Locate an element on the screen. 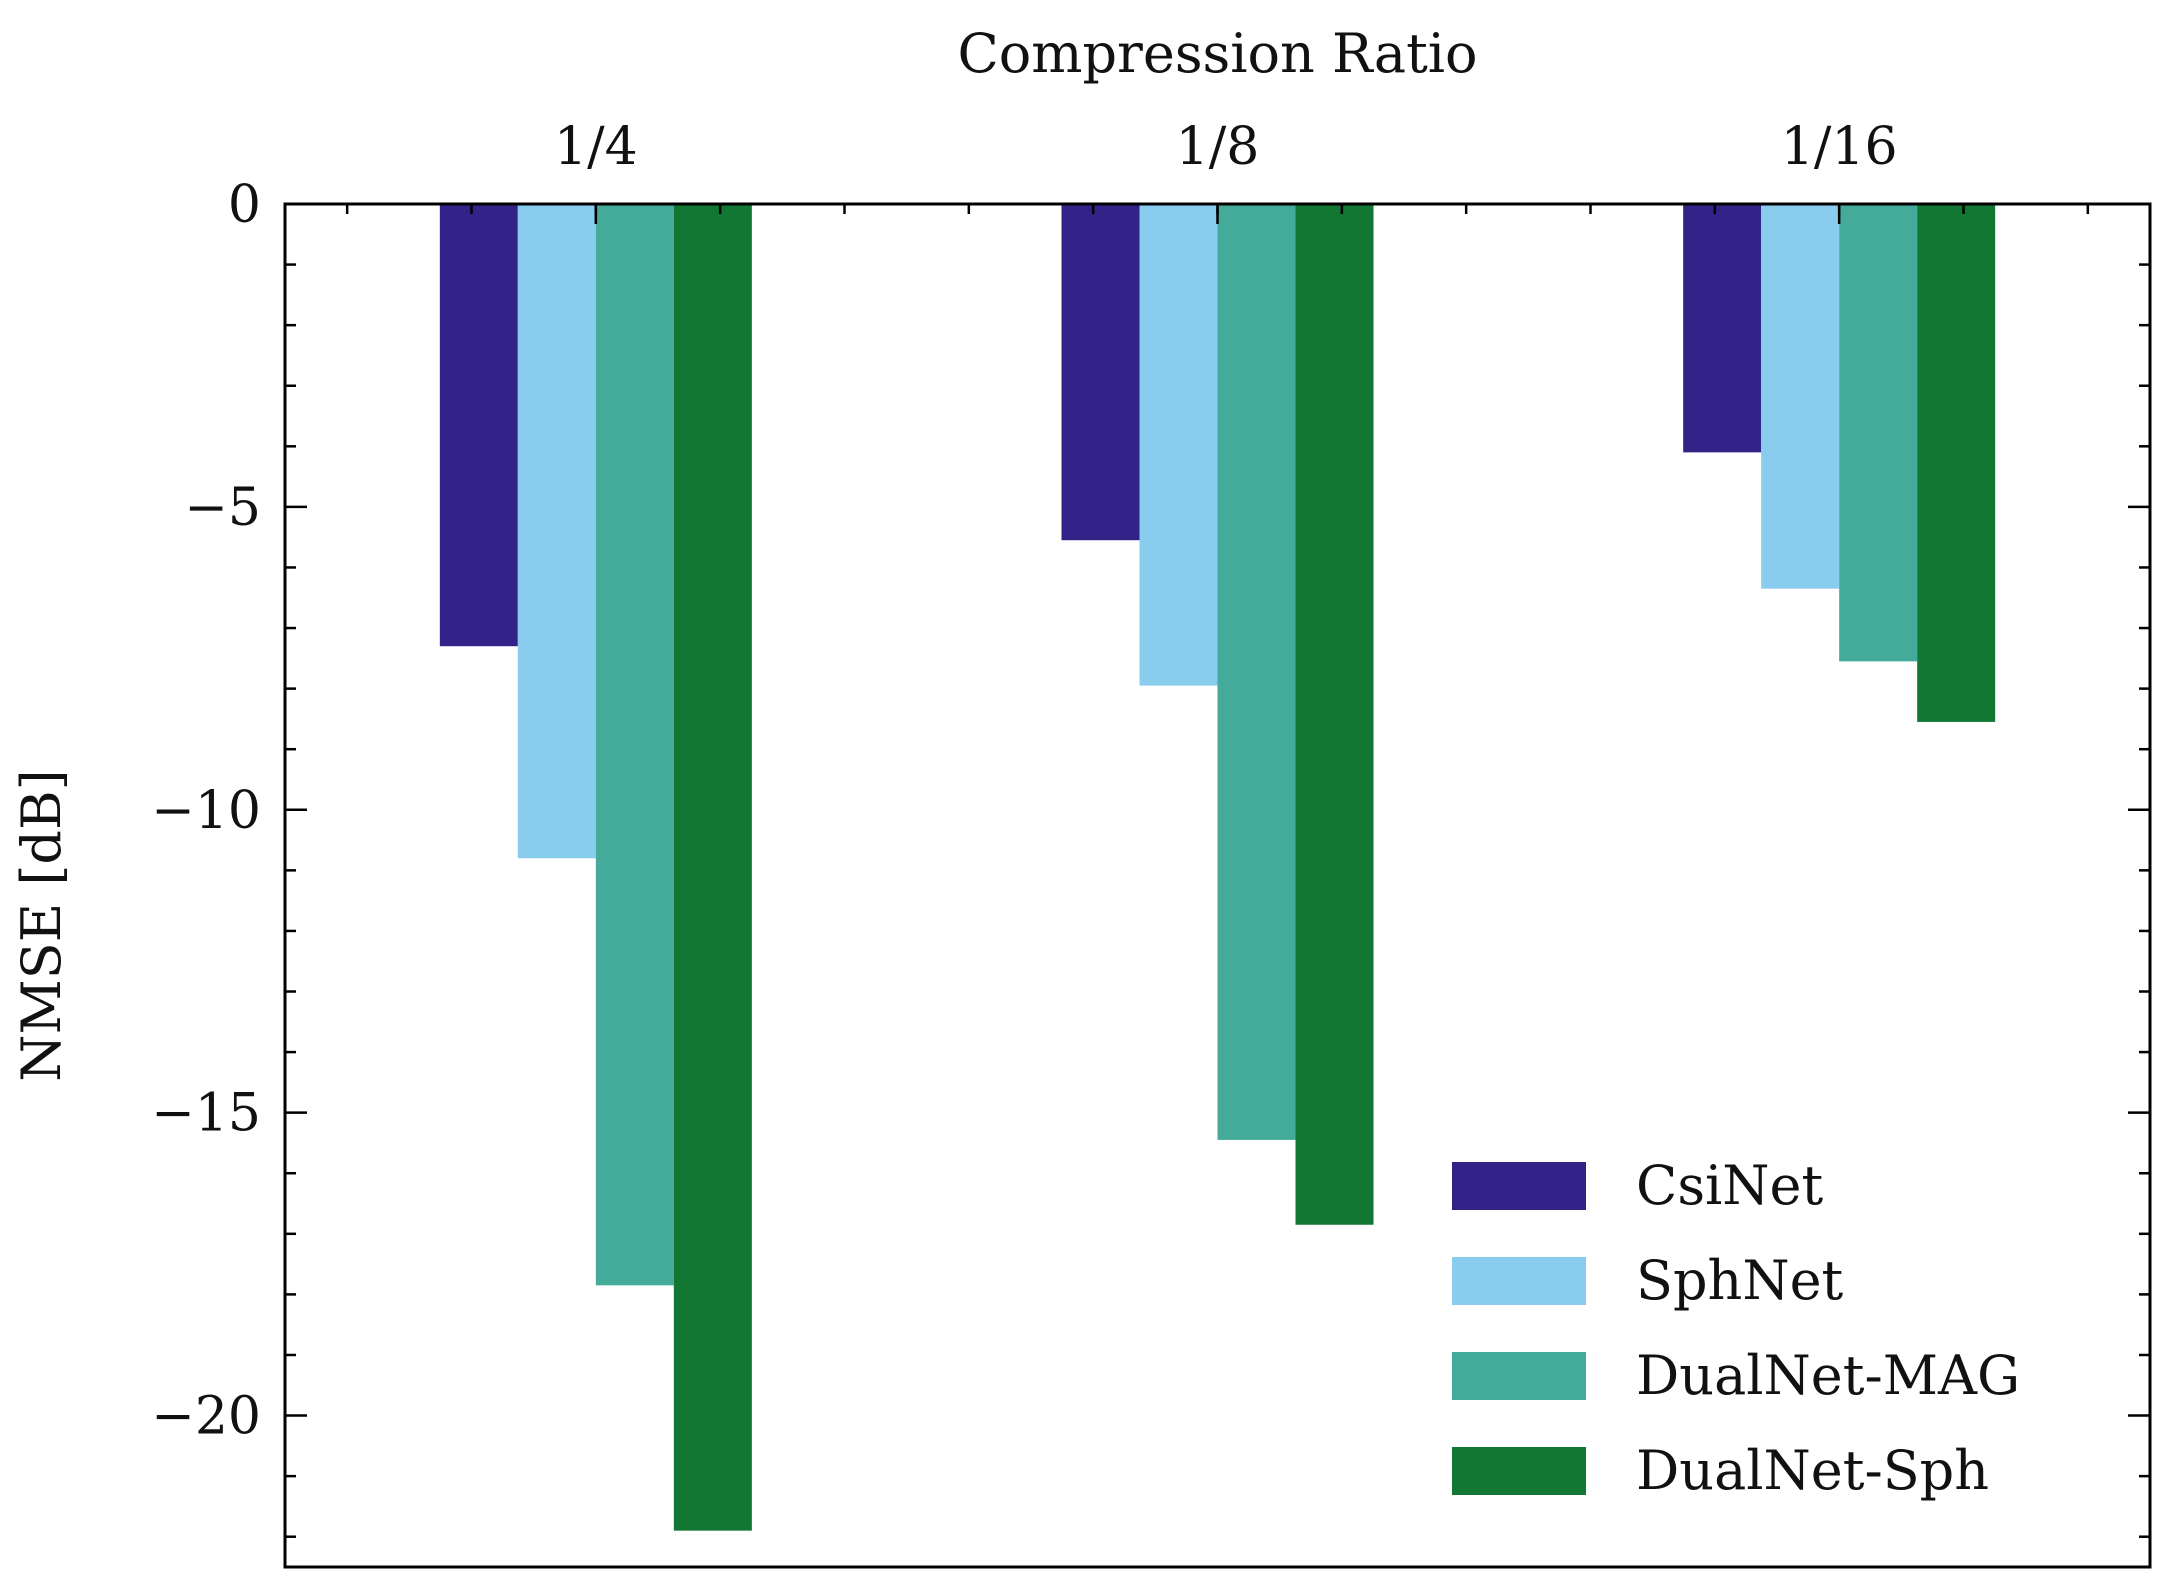 This screenshot has height=1592, width=2174. y-tick-label: −10 is located at coordinates (206, 811).